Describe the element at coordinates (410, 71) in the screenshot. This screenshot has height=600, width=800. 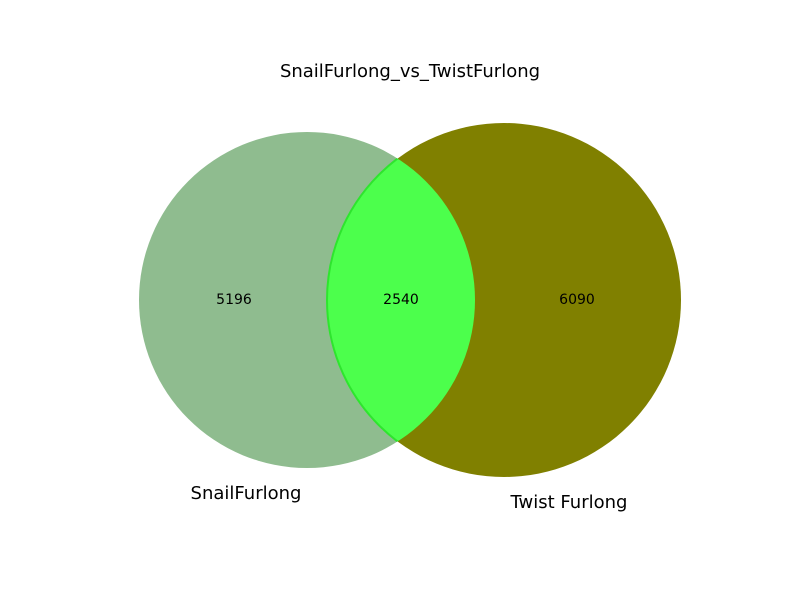
I see `diagram-title: SnailFurlong_vs_TwistFurlong` at that location.